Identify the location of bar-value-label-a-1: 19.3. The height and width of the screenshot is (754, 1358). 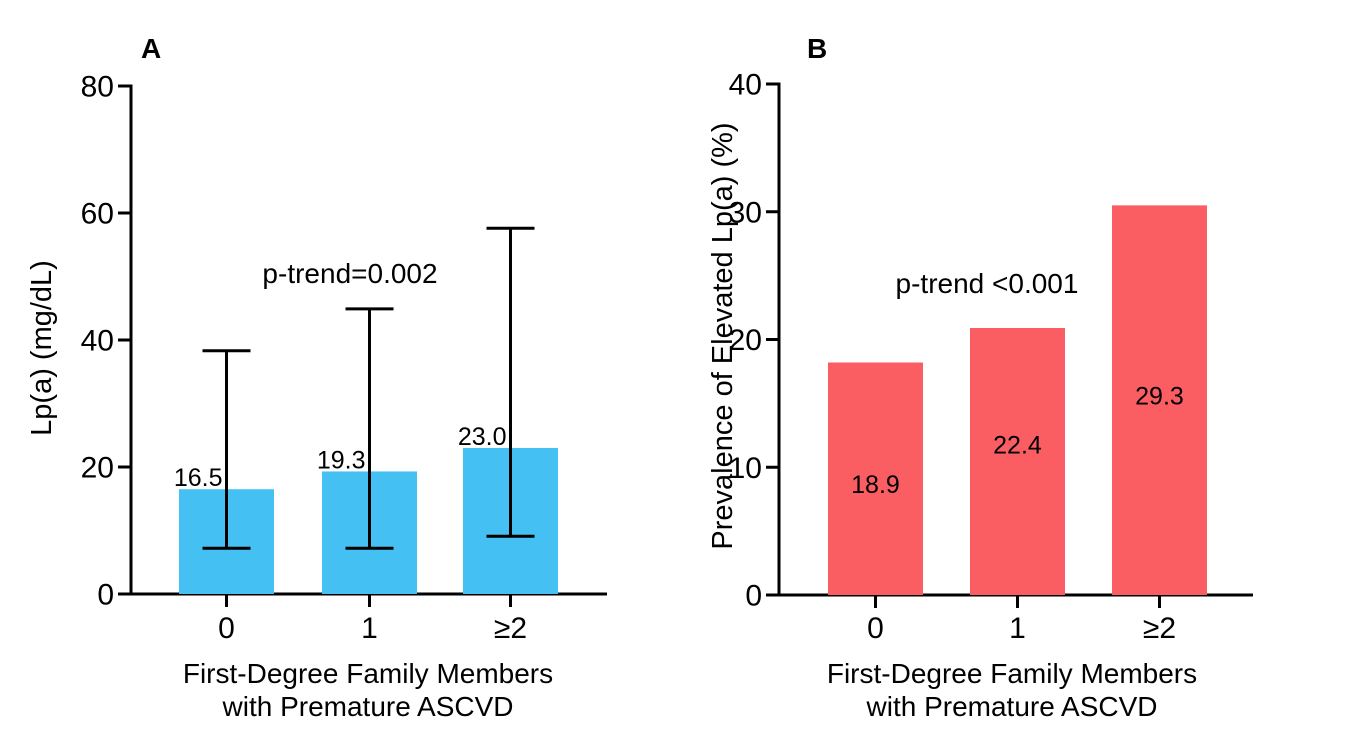
(341, 460).